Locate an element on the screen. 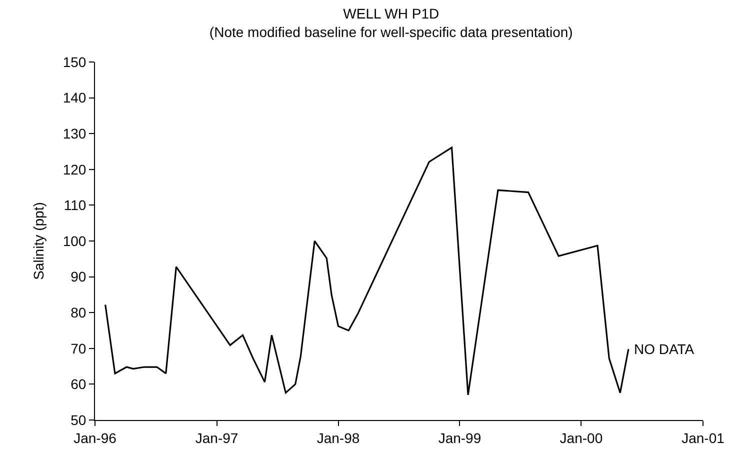  chart-subtitle: (Note modified baseline for well-specific data presentation) is located at coordinates (391, 32).